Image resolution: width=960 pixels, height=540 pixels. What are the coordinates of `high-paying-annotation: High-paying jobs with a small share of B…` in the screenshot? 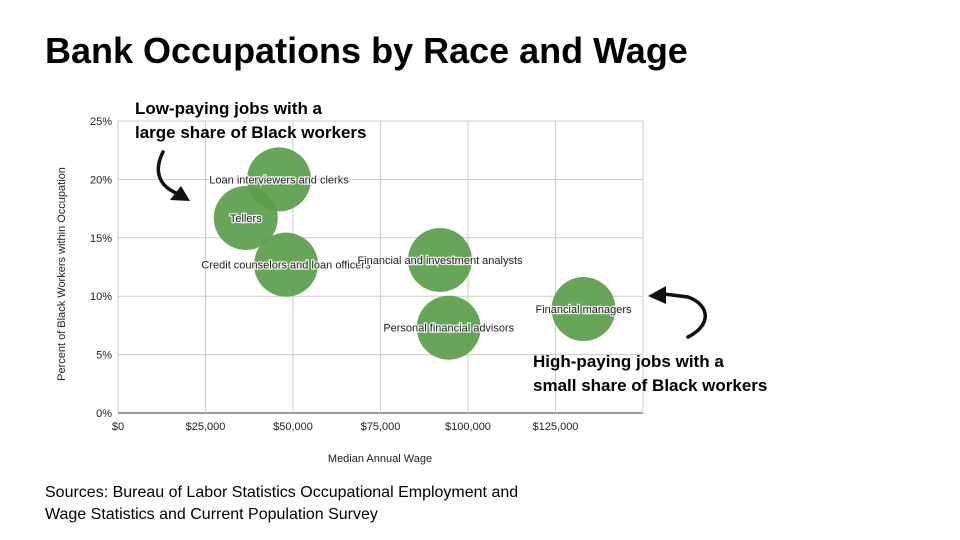 It's located at (650, 374).